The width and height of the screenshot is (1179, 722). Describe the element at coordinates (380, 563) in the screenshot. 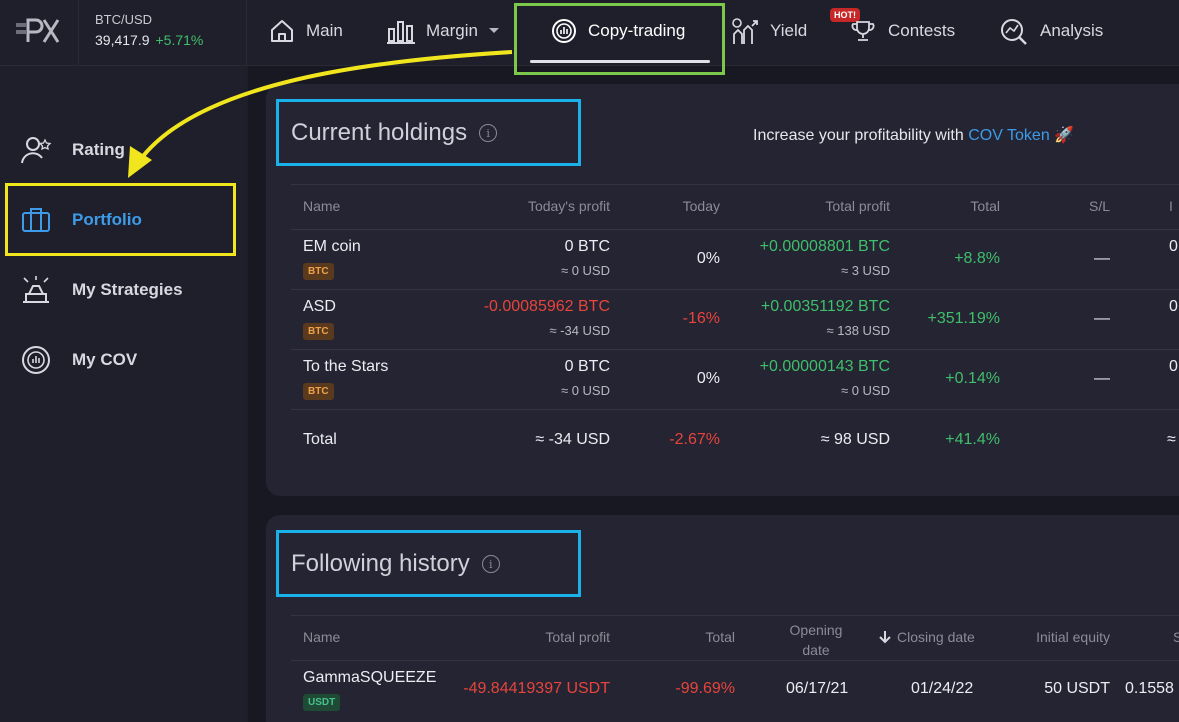

I see `section-title-text: Following history` at that location.